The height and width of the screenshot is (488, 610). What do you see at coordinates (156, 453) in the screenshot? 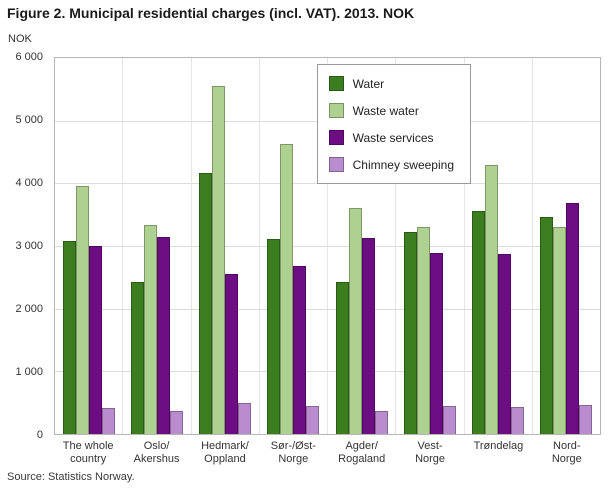
I see `x-axis-label: Oslo/ Akershus` at bounding box center [156, 453].